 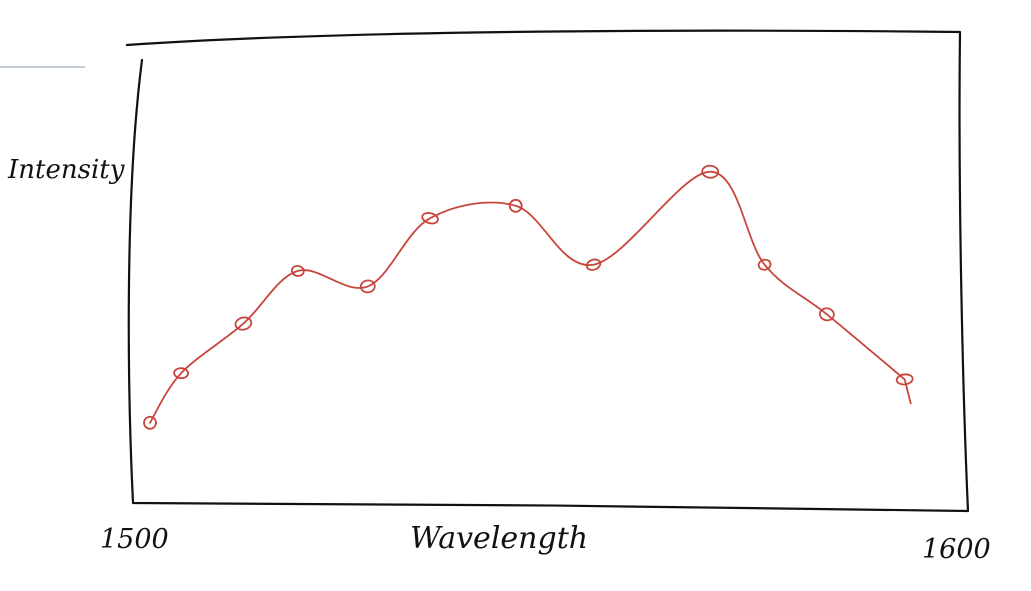 What do you see at coordinates (134, 539) in the screenshot?
I see `x-tick-label-start: 1500` at bounding box center [134, 539].